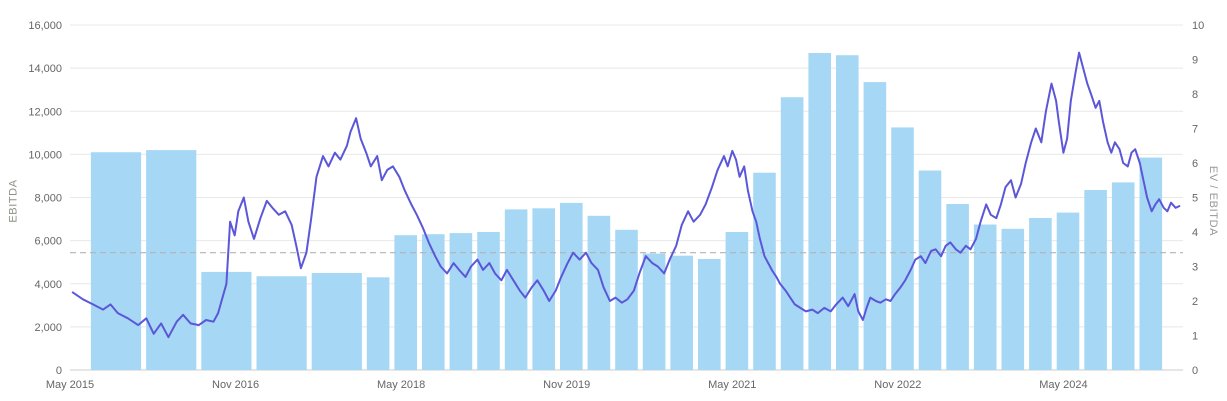 Image resolution: width=1227 pixels, height=401 pixels. Describe the element at coordinates (897, 385) in the screenshot. I see `x-axis-tick-label: Nov 2022` at that location.